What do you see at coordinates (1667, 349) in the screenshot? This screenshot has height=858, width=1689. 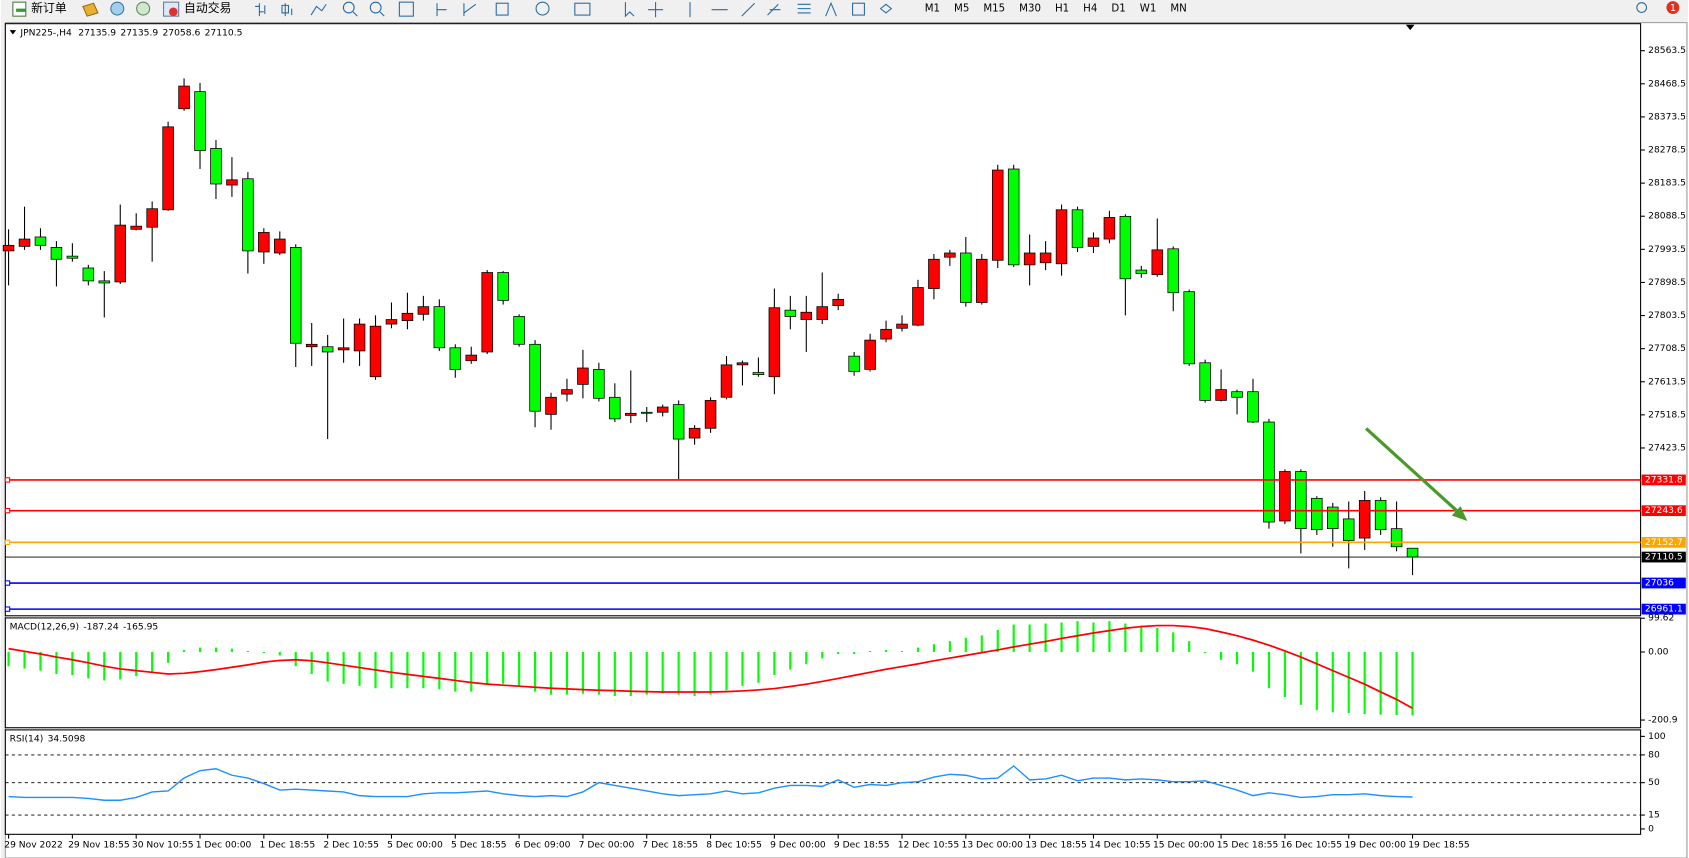 I see `y-tick-label: 27708.5` at bounding box center [1667, 349].